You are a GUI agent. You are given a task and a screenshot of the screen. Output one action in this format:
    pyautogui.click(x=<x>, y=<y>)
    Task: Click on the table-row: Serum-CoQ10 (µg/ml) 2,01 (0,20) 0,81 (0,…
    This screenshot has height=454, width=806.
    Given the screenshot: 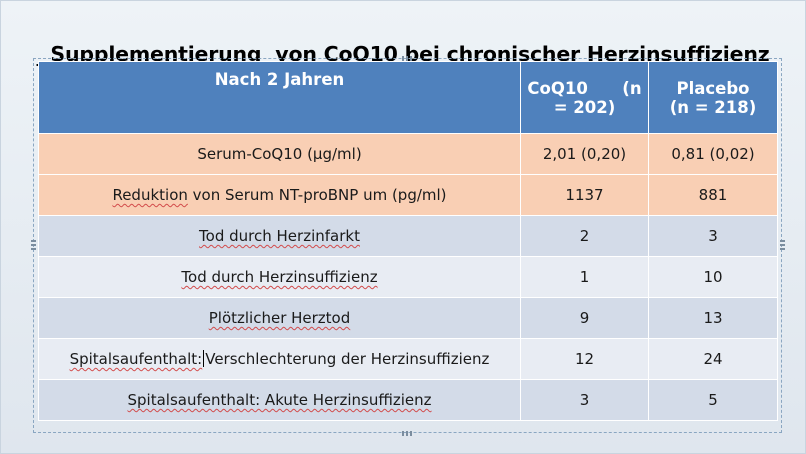 What is the action you would take?
    pyautogui.click(x=408, y=154)
    